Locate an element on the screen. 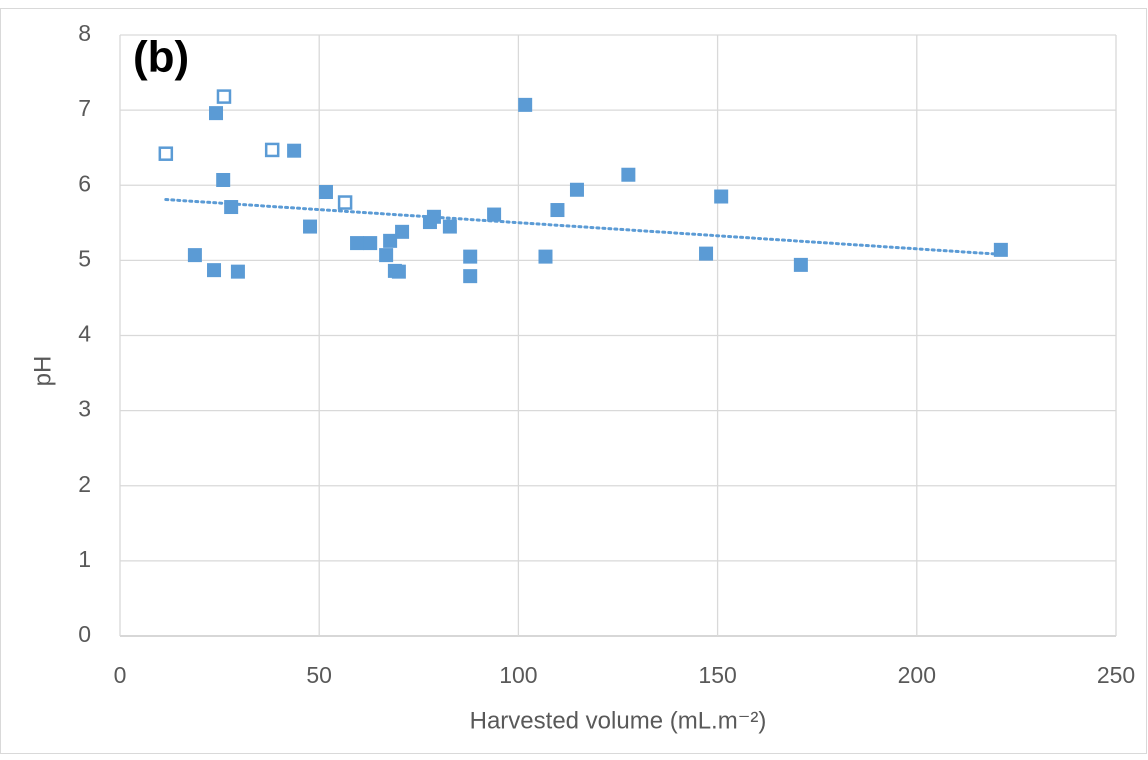  x-axis-label: Harvested volume (mL.m⁻²) is located at coordinates (618, 720).